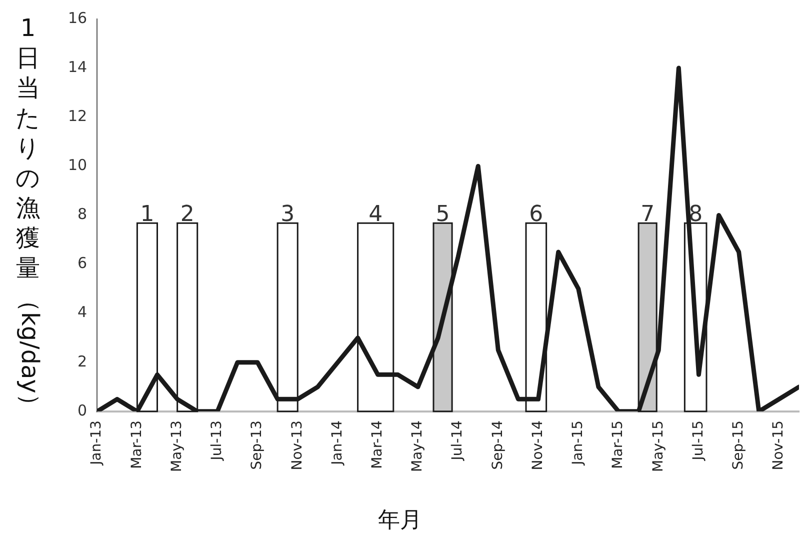  Describe the element at coordinates (538, 445) in the screenshot. I see `x-tick-label: Nov-14` at that location.